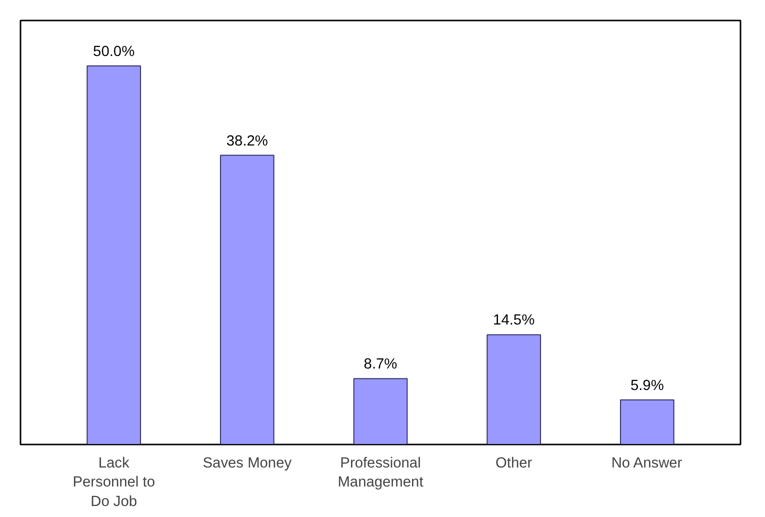  What do you see at coordinates (381, 473) in the screenshot?
I see `x-tick-label: Professional Management` at bounding box center [381, 473].